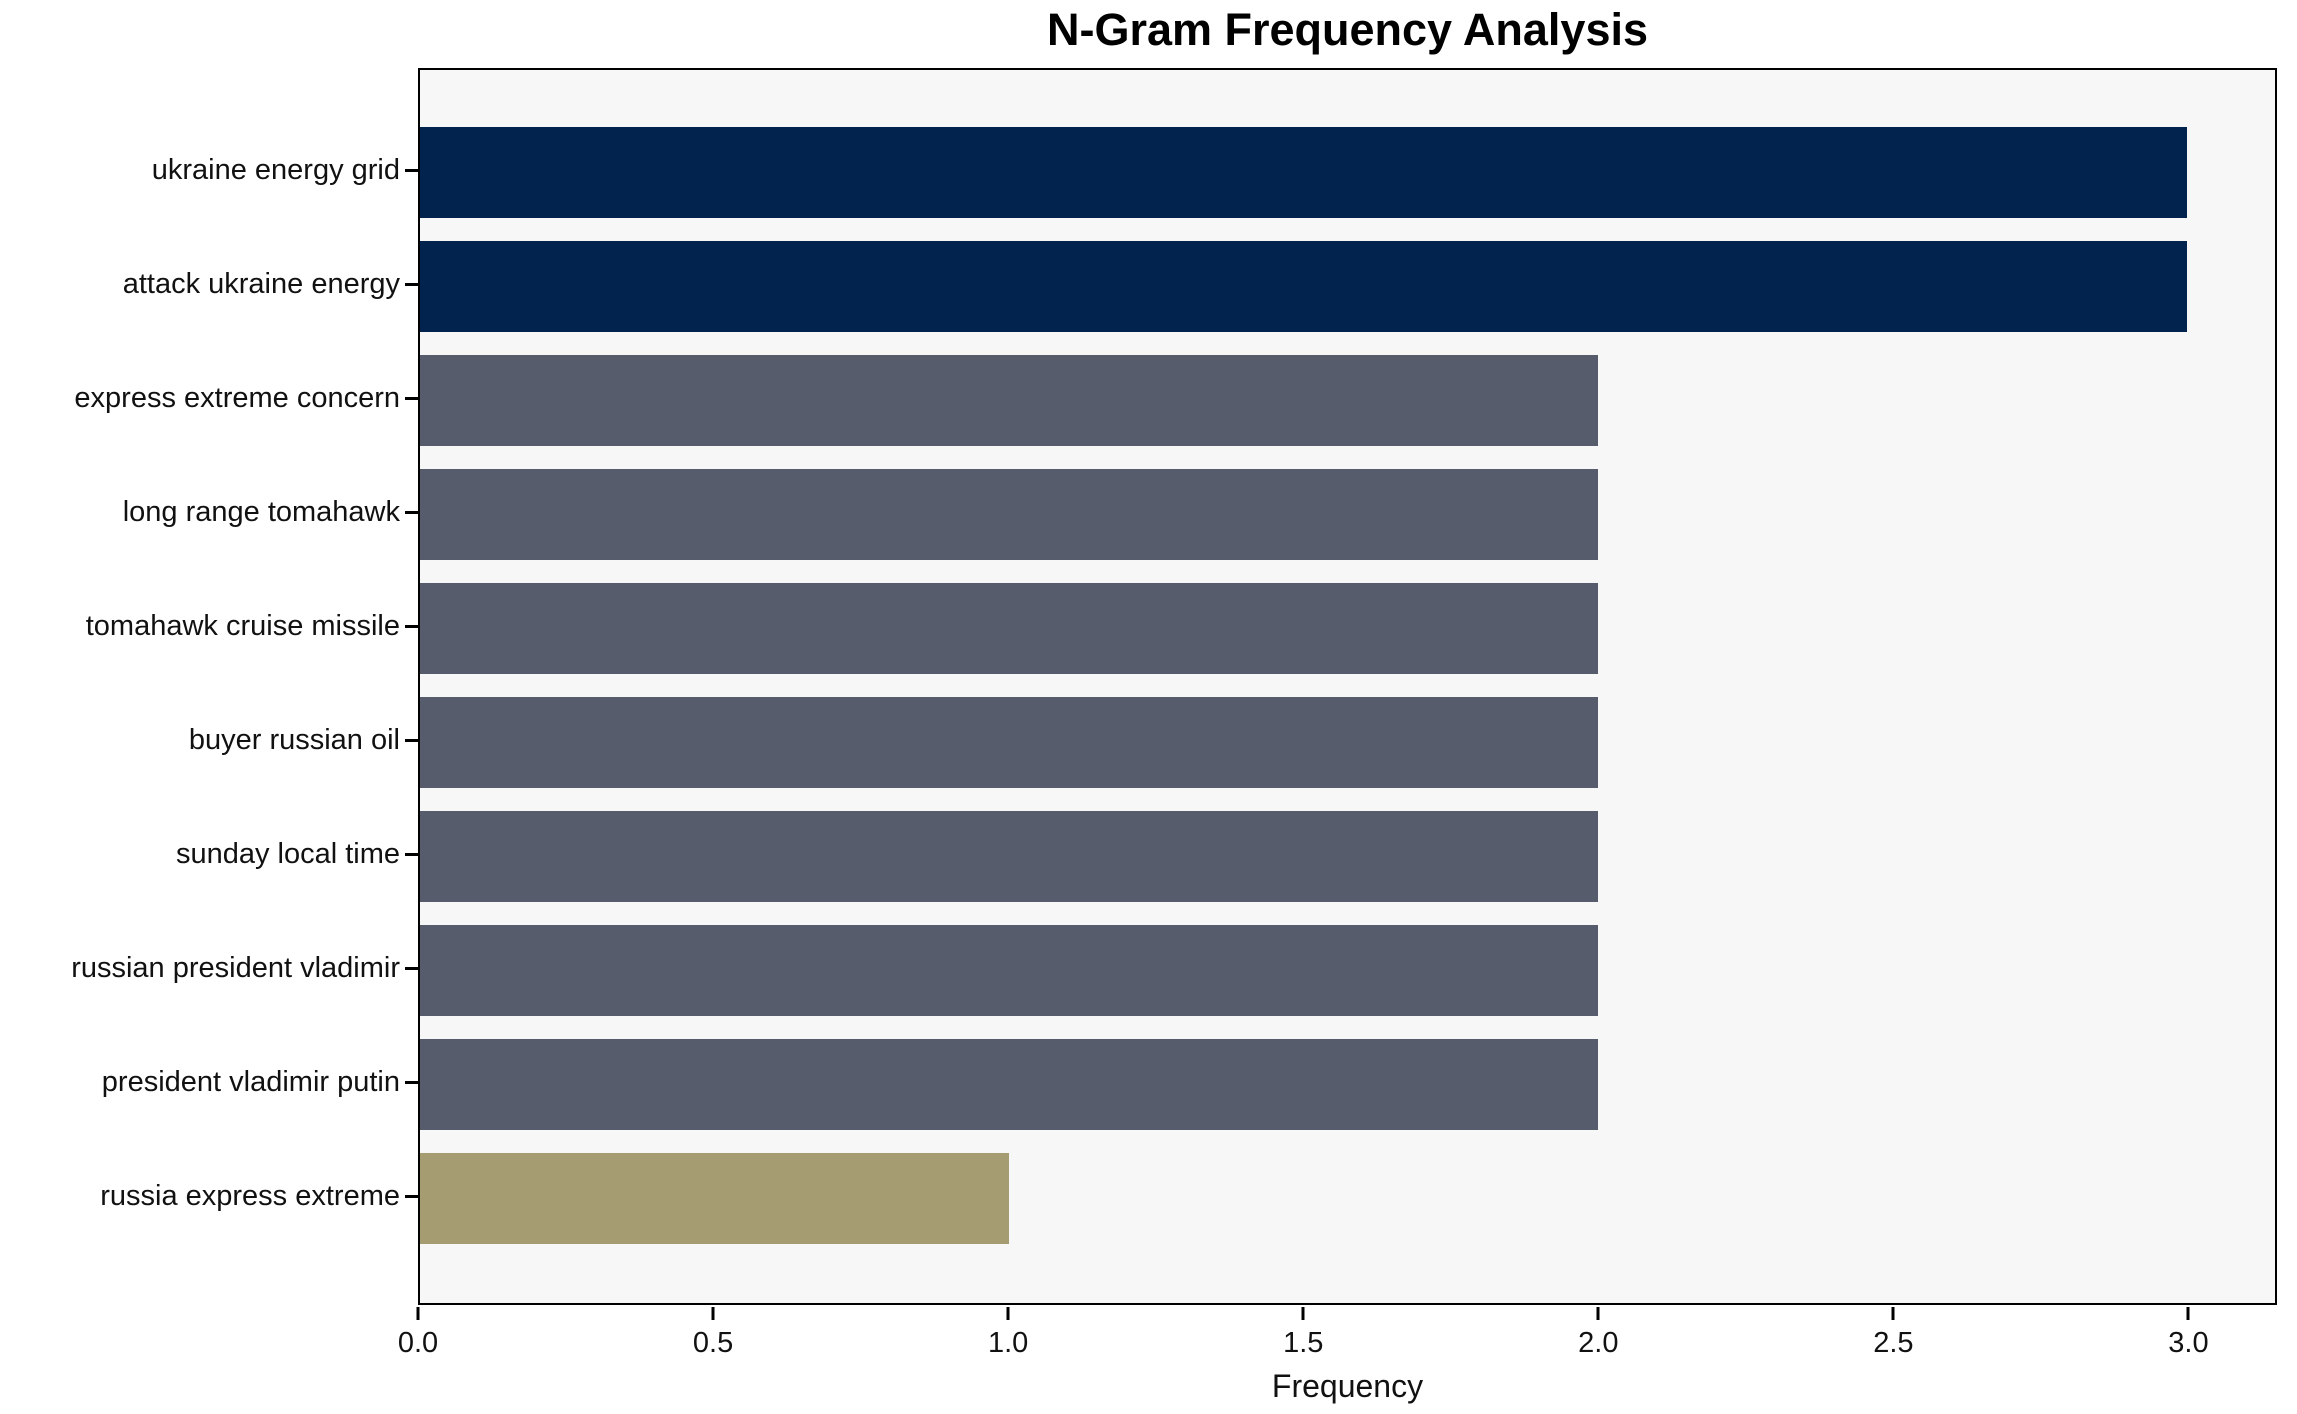 Image resolution: width=2297 pixels, height=1414 pixels. I want to click on y-tick-label: president vladimir putin, so click(250, 1081).